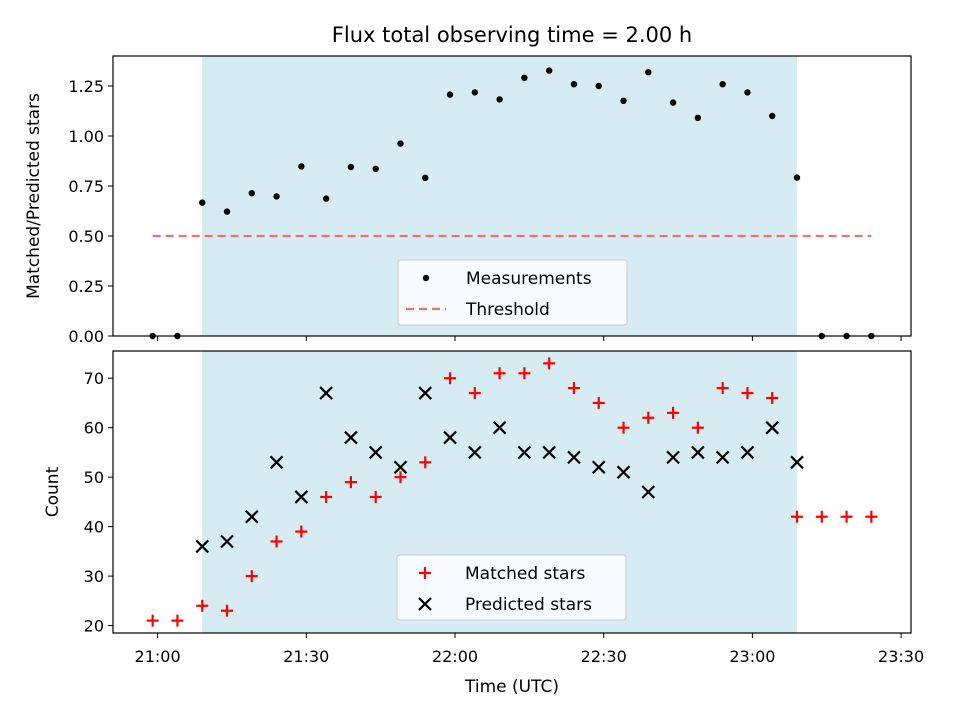 This screenshot has width=960, height=720. What do you see at coordinates (455, 656) in the screenshot?
I see `x-tick-label: 22:00` at bounding box center [455, 656].